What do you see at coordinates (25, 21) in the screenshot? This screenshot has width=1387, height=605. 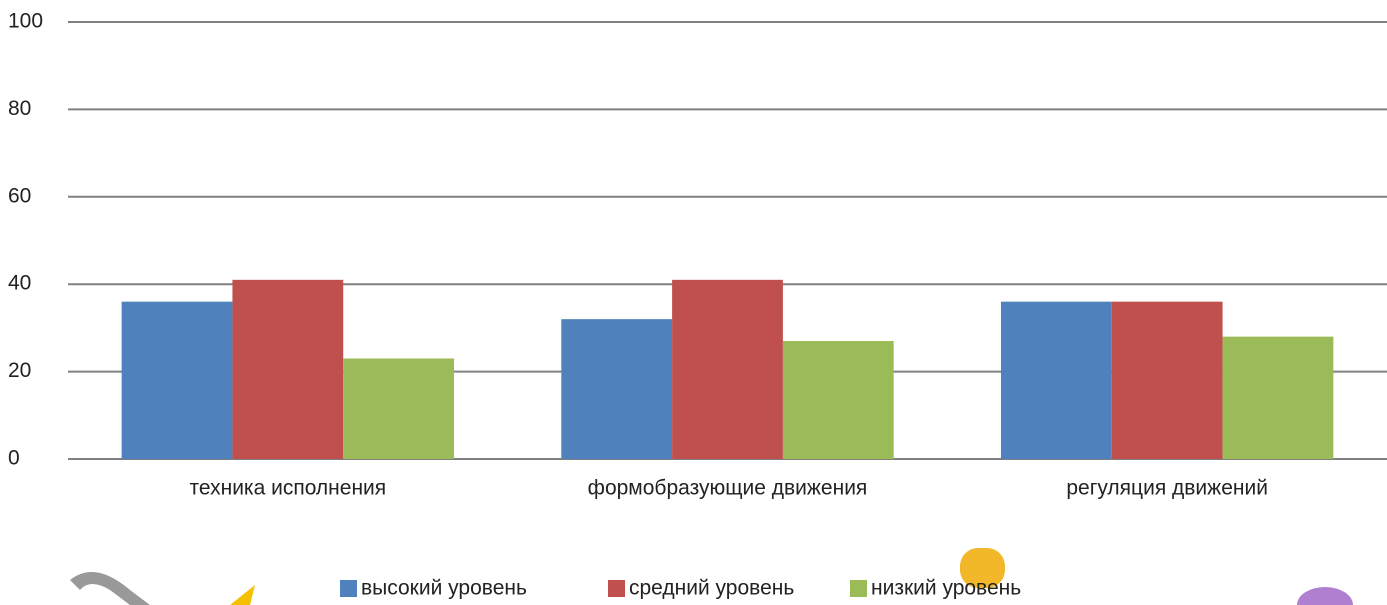 I see `y-tick-label: 100` at bounding box center [25, 21].